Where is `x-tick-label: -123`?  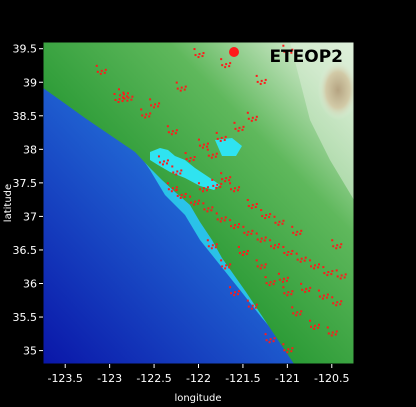 x-tick-label: -123 is located at coordinates (109, 378).